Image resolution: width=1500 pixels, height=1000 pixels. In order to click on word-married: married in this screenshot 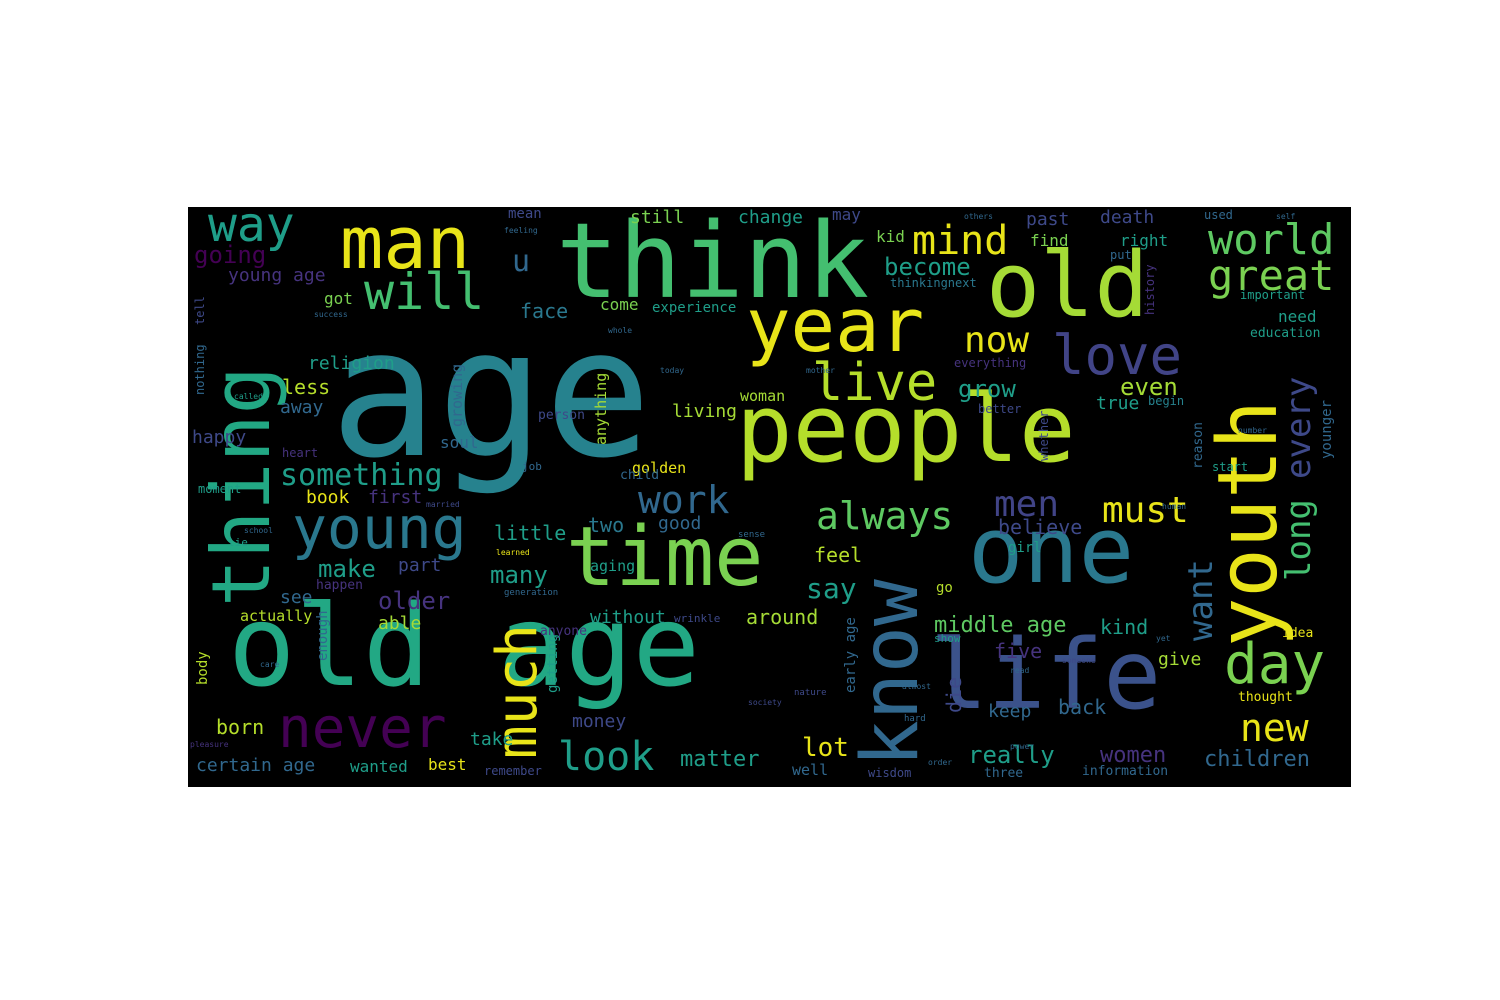, I will do `click(443, 504)`.